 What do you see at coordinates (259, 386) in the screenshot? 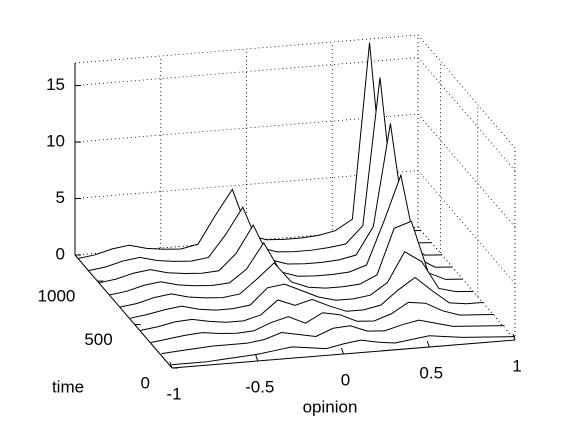
I see `x-tick-label: -0.5` at bounding box center [259, 386].